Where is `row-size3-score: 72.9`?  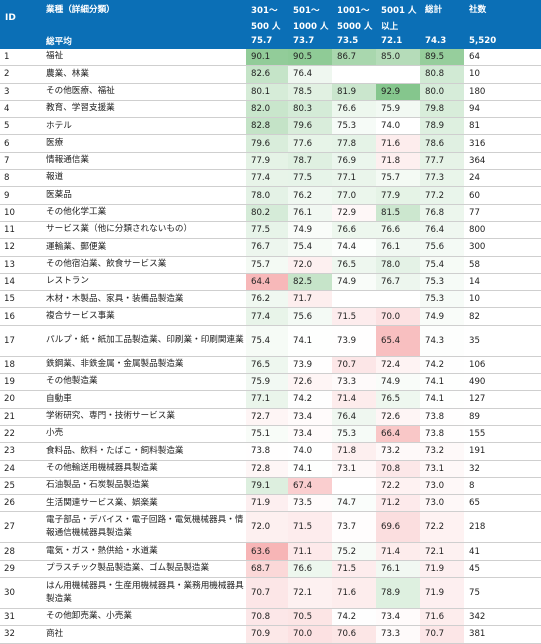 row-size3-score: 72.9 is located at coordinates (354, 213).